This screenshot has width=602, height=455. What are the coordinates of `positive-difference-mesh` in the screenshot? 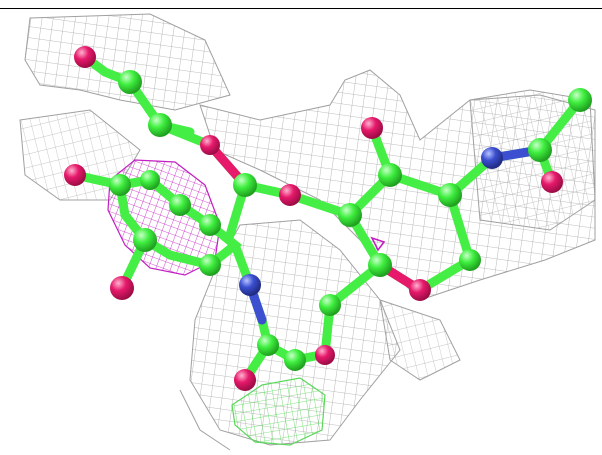 It's located at (278, 411).